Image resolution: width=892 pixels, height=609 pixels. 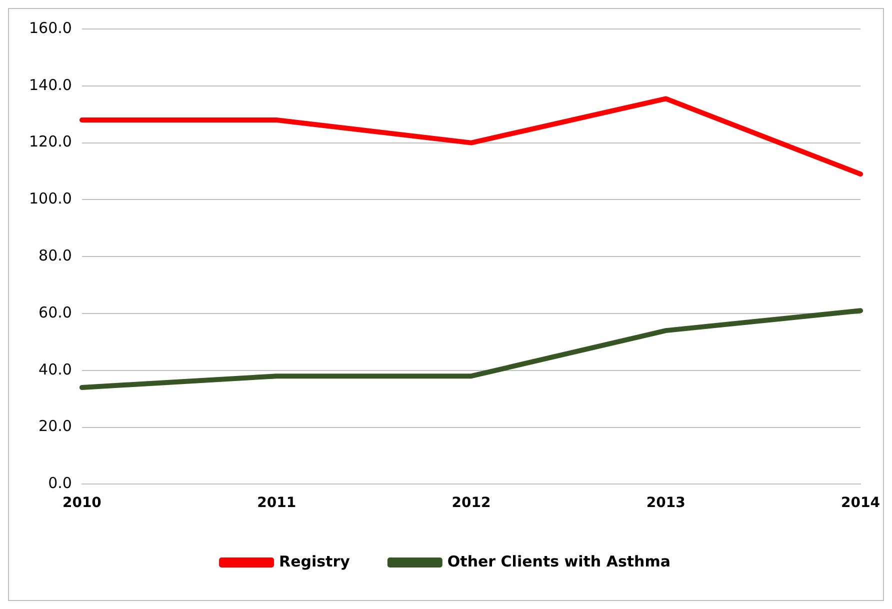 What do you see at coordinates (314, 561) in the screenshot?
I see `legend-label: Registry` at bounding box center [314, 561].